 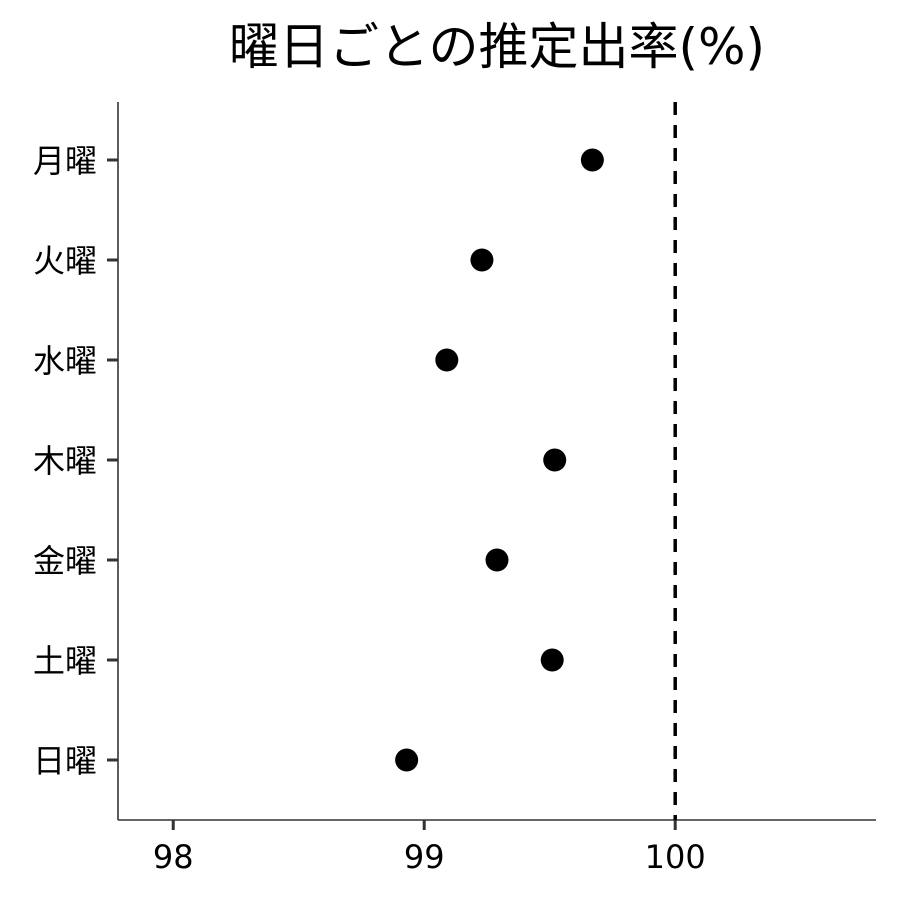 What do you see at coordinates (65, 761) in the screenshot?
I see `y-tick-label: 日曜` at bounding box center [65, 761].